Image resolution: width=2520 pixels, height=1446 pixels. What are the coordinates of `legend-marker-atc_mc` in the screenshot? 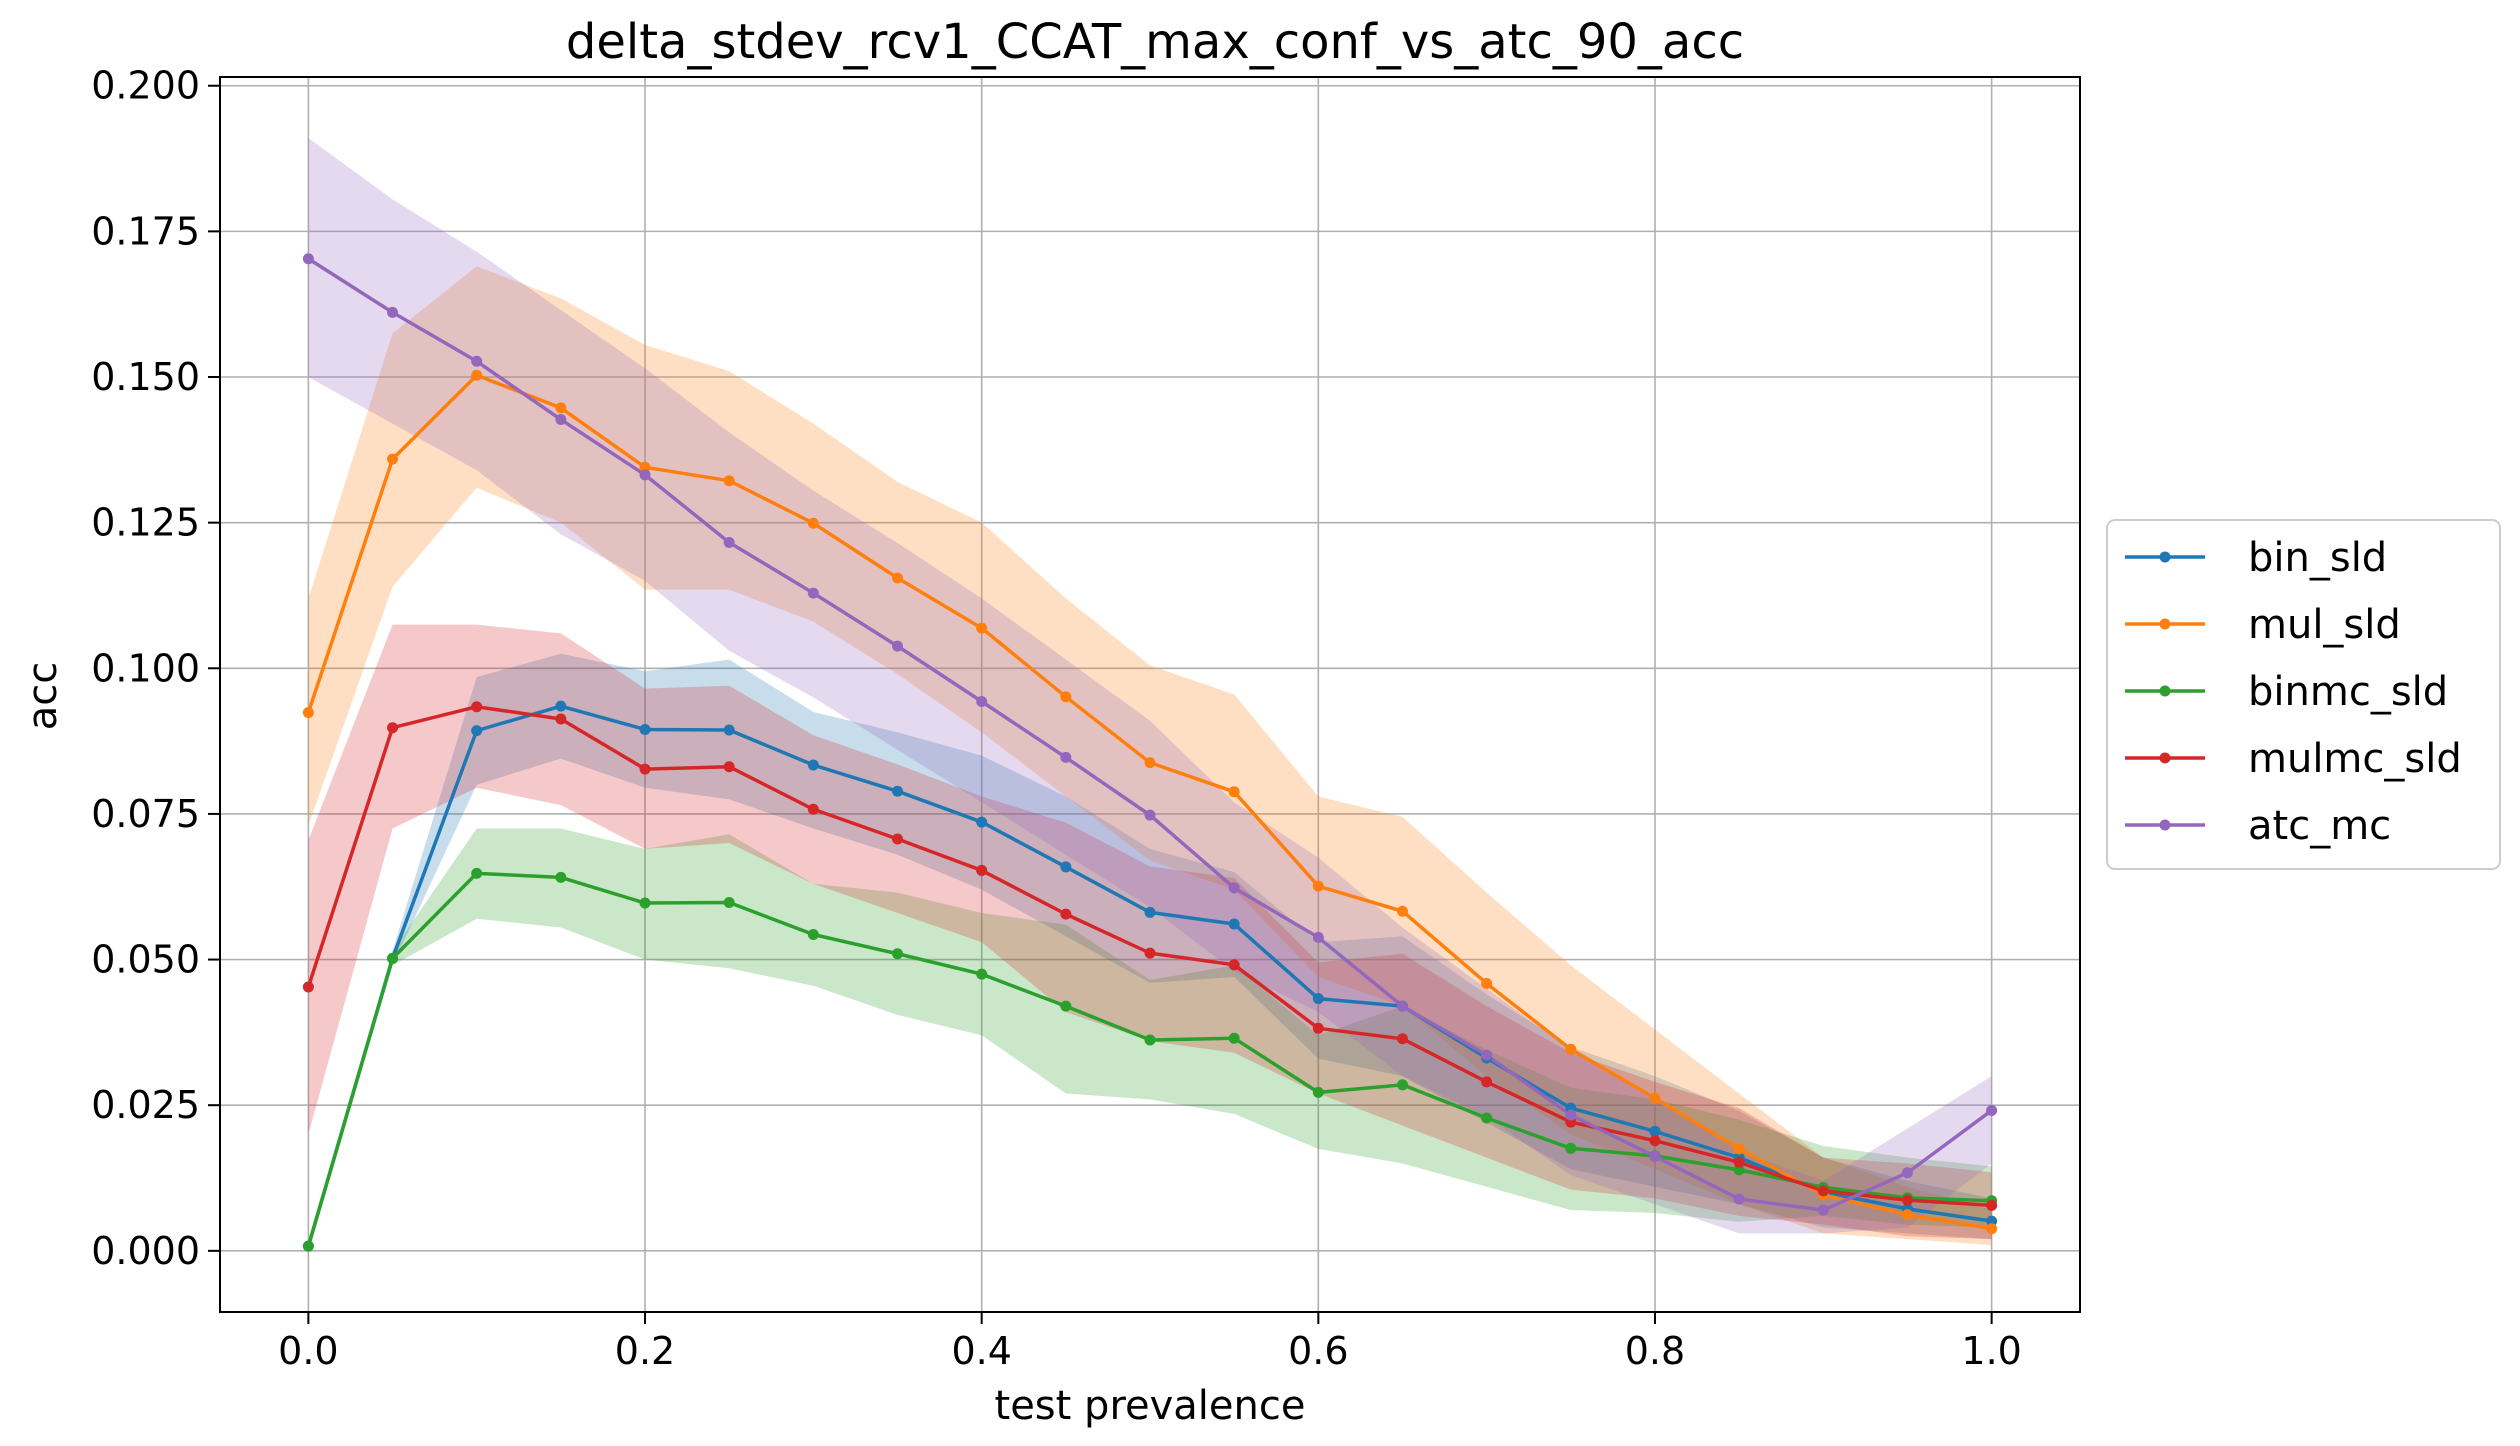 It's located at (2165, 825).